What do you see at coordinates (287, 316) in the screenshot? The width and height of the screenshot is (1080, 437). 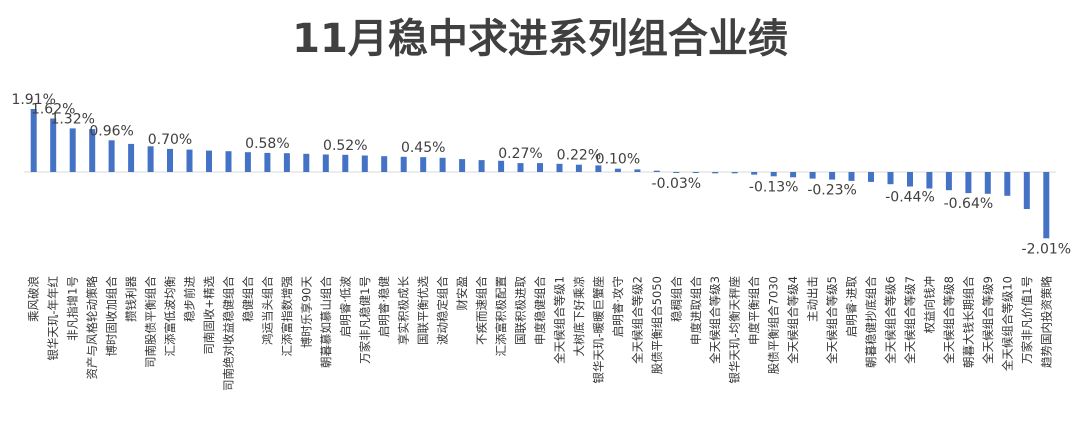 I see `category-label: 汇添富指数增强` at bounding box center [287, 316].